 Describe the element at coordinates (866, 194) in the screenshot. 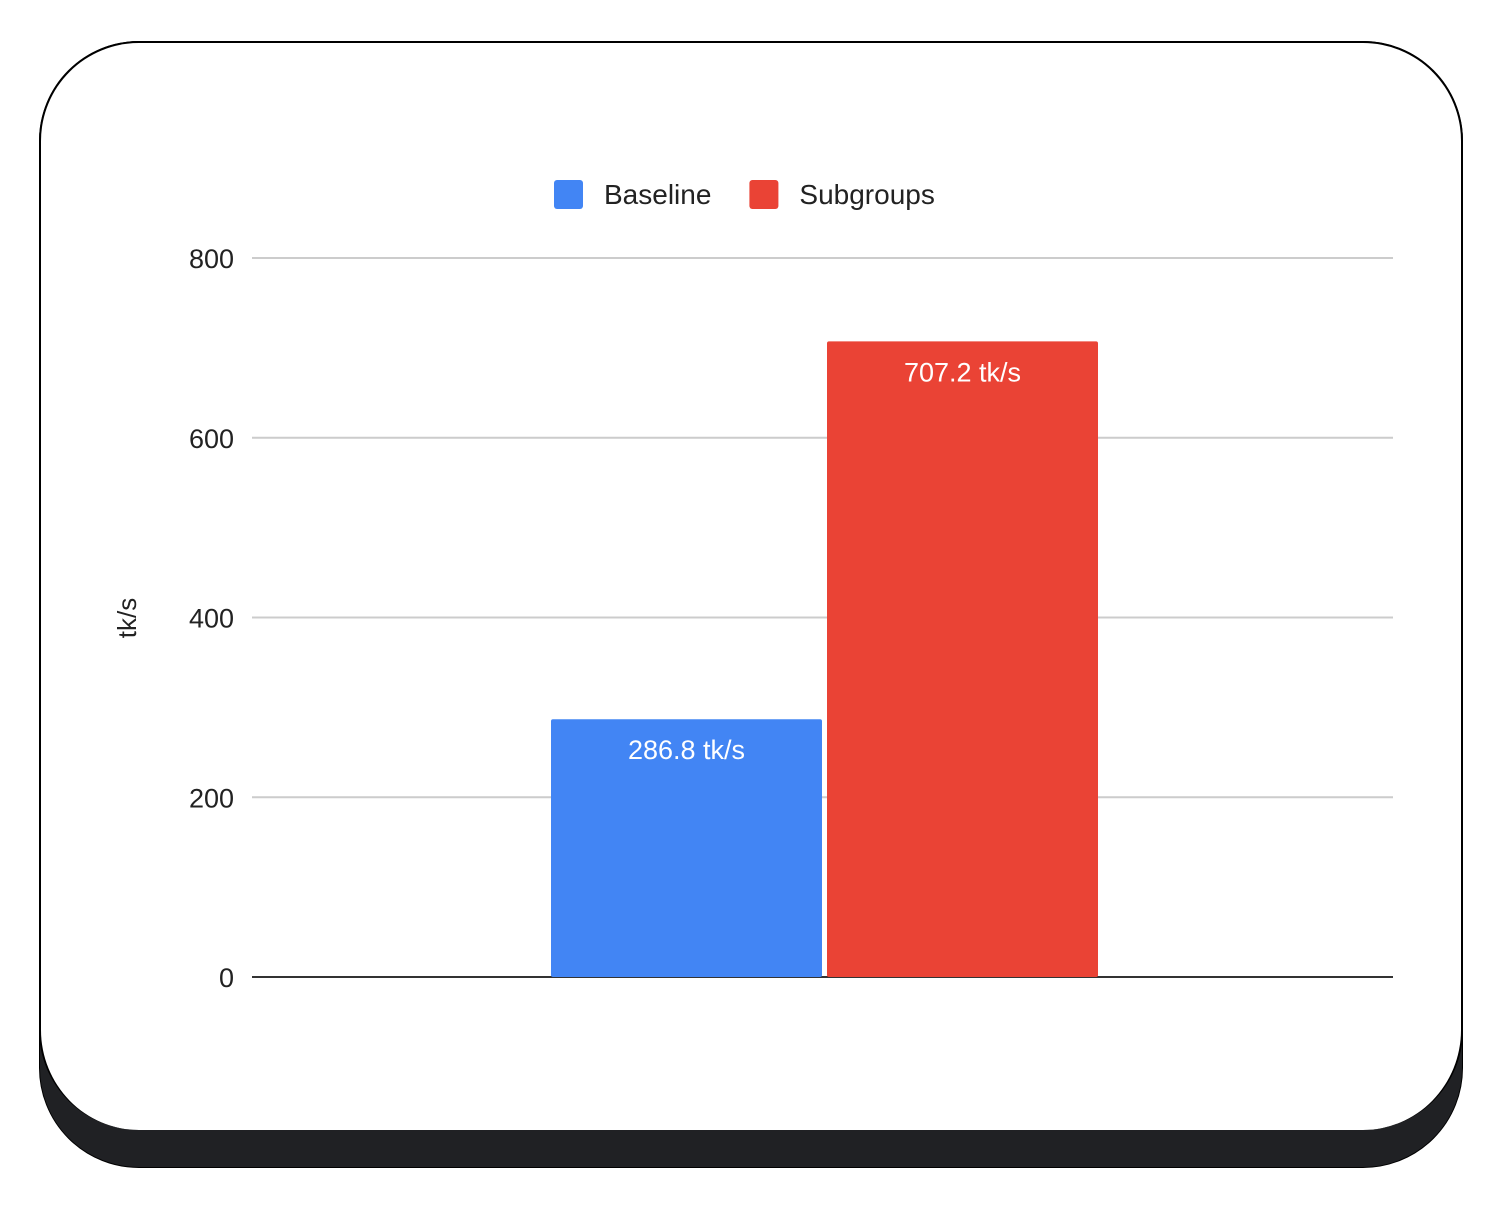

I see `legend-label: Subgroups` at that location.